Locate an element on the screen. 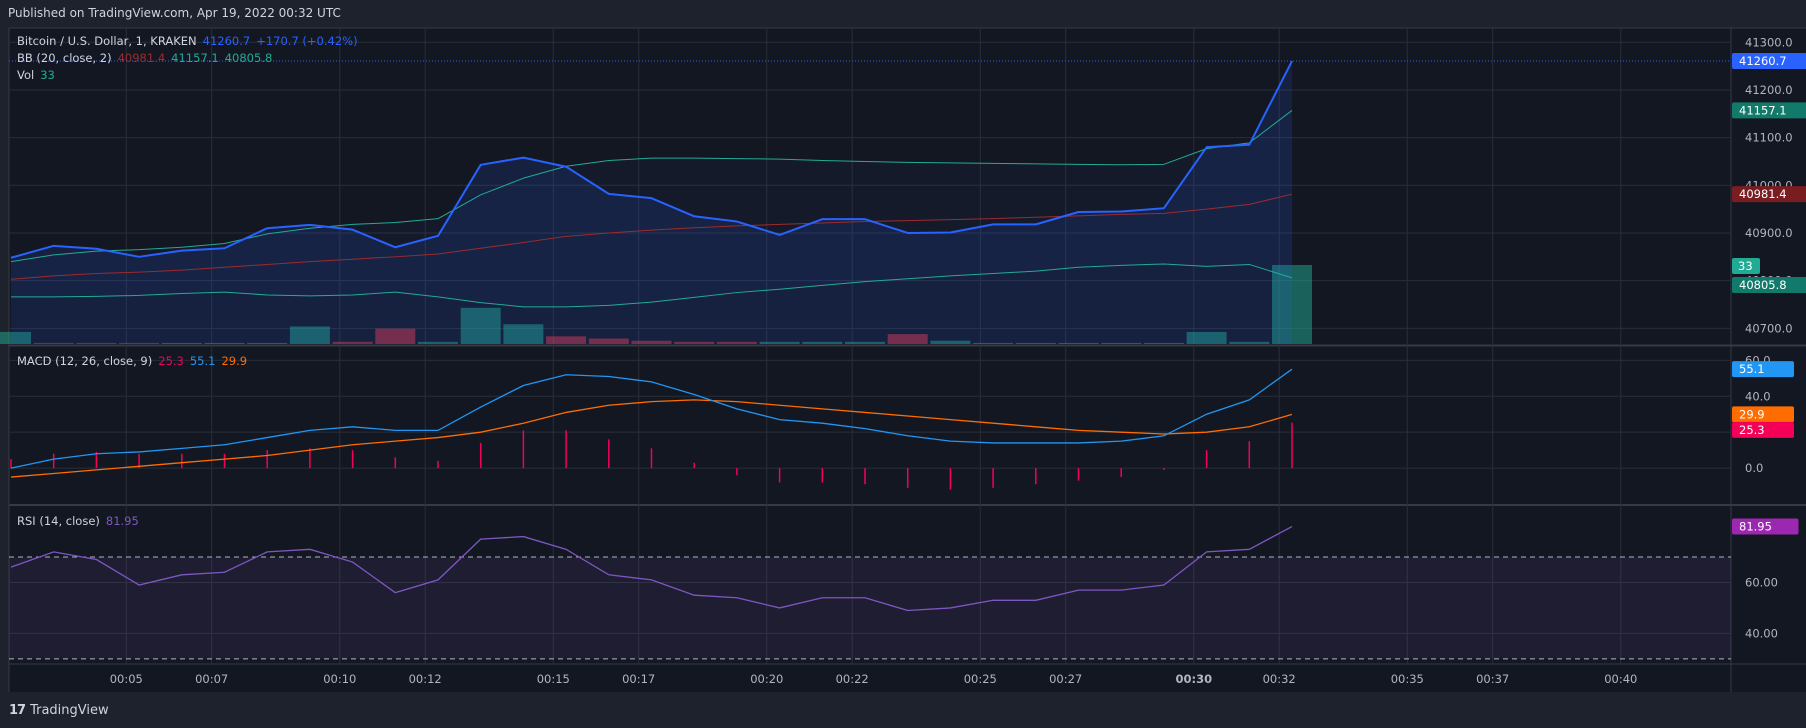 The height and width of the screenshot is (728, 1806). macd-line-marker-label: 55.1 is located at coordinates (1752, 369).